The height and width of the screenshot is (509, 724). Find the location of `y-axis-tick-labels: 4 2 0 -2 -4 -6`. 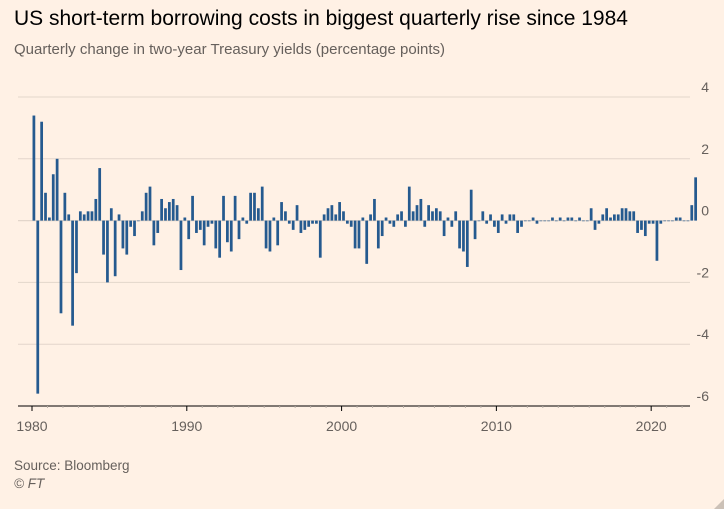

y-axis-tick-labels: 4 2 0 -2 -4 -6 is located at coordinates (703, 241).